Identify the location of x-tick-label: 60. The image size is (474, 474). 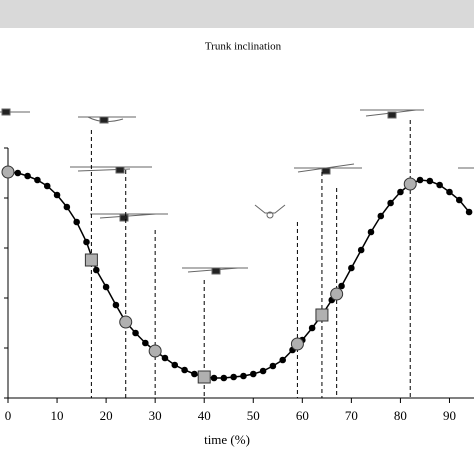
(302, 415).